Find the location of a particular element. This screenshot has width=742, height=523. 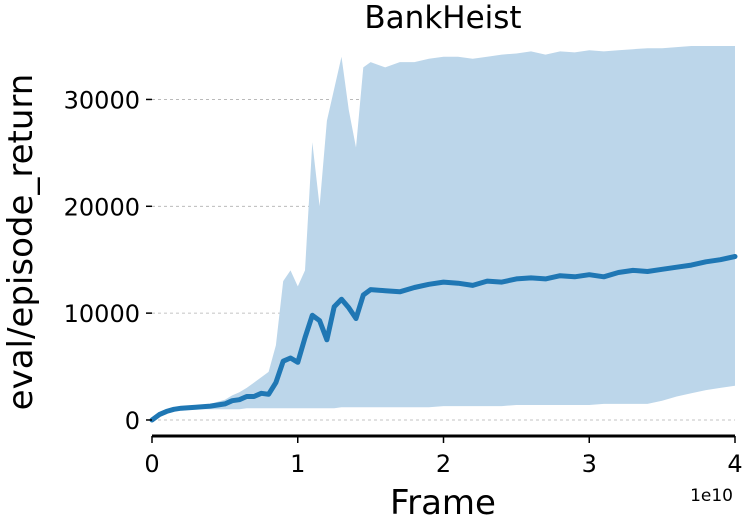

y-tick-label: 0 is located at coordinates (132, 421).